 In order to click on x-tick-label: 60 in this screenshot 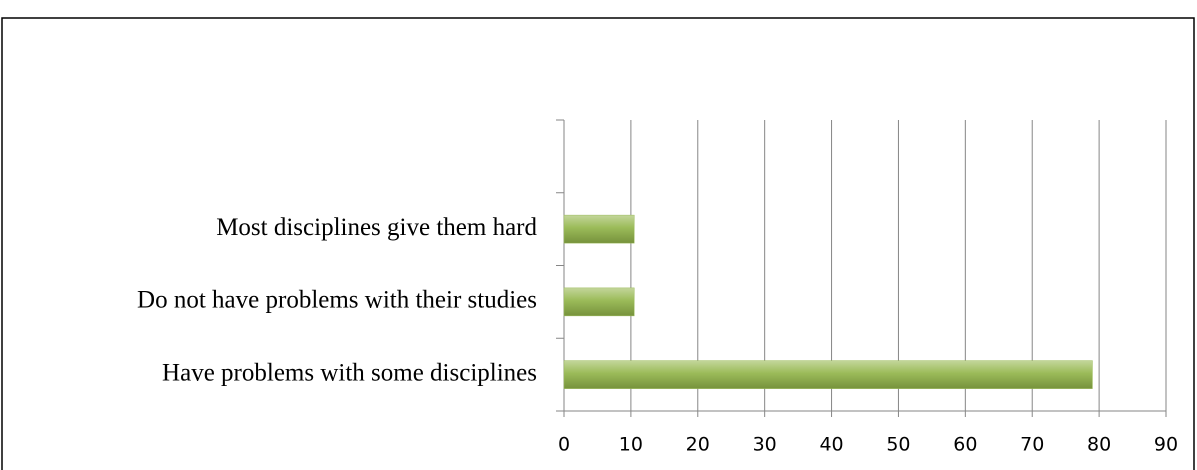, I will do `click(965, 445)`.